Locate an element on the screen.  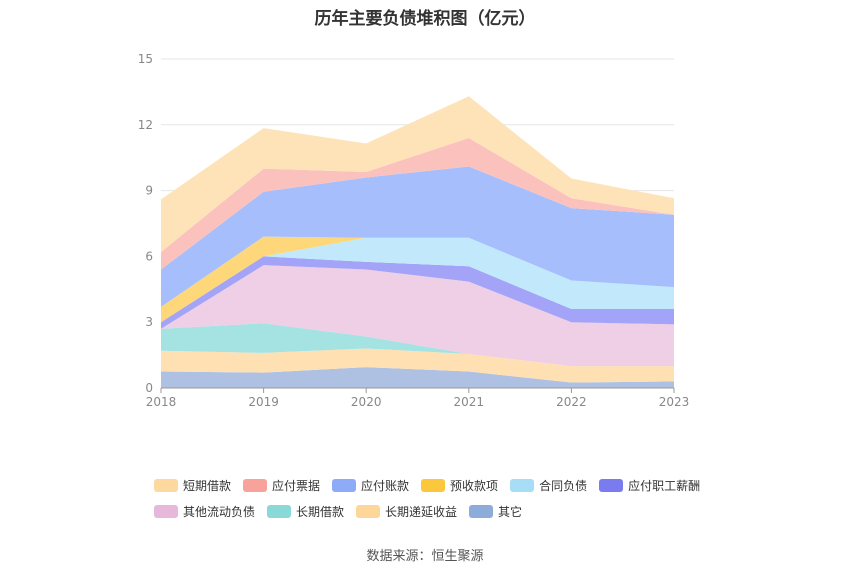
x-tick-label-2022: 2022 is located at coordinates (571, 402).